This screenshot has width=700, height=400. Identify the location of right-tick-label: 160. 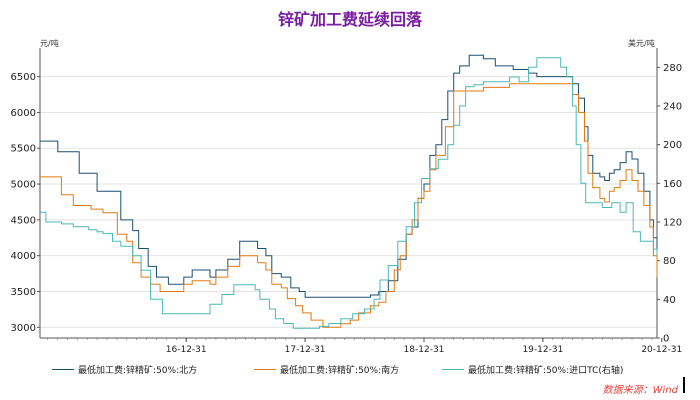
(672, 184).